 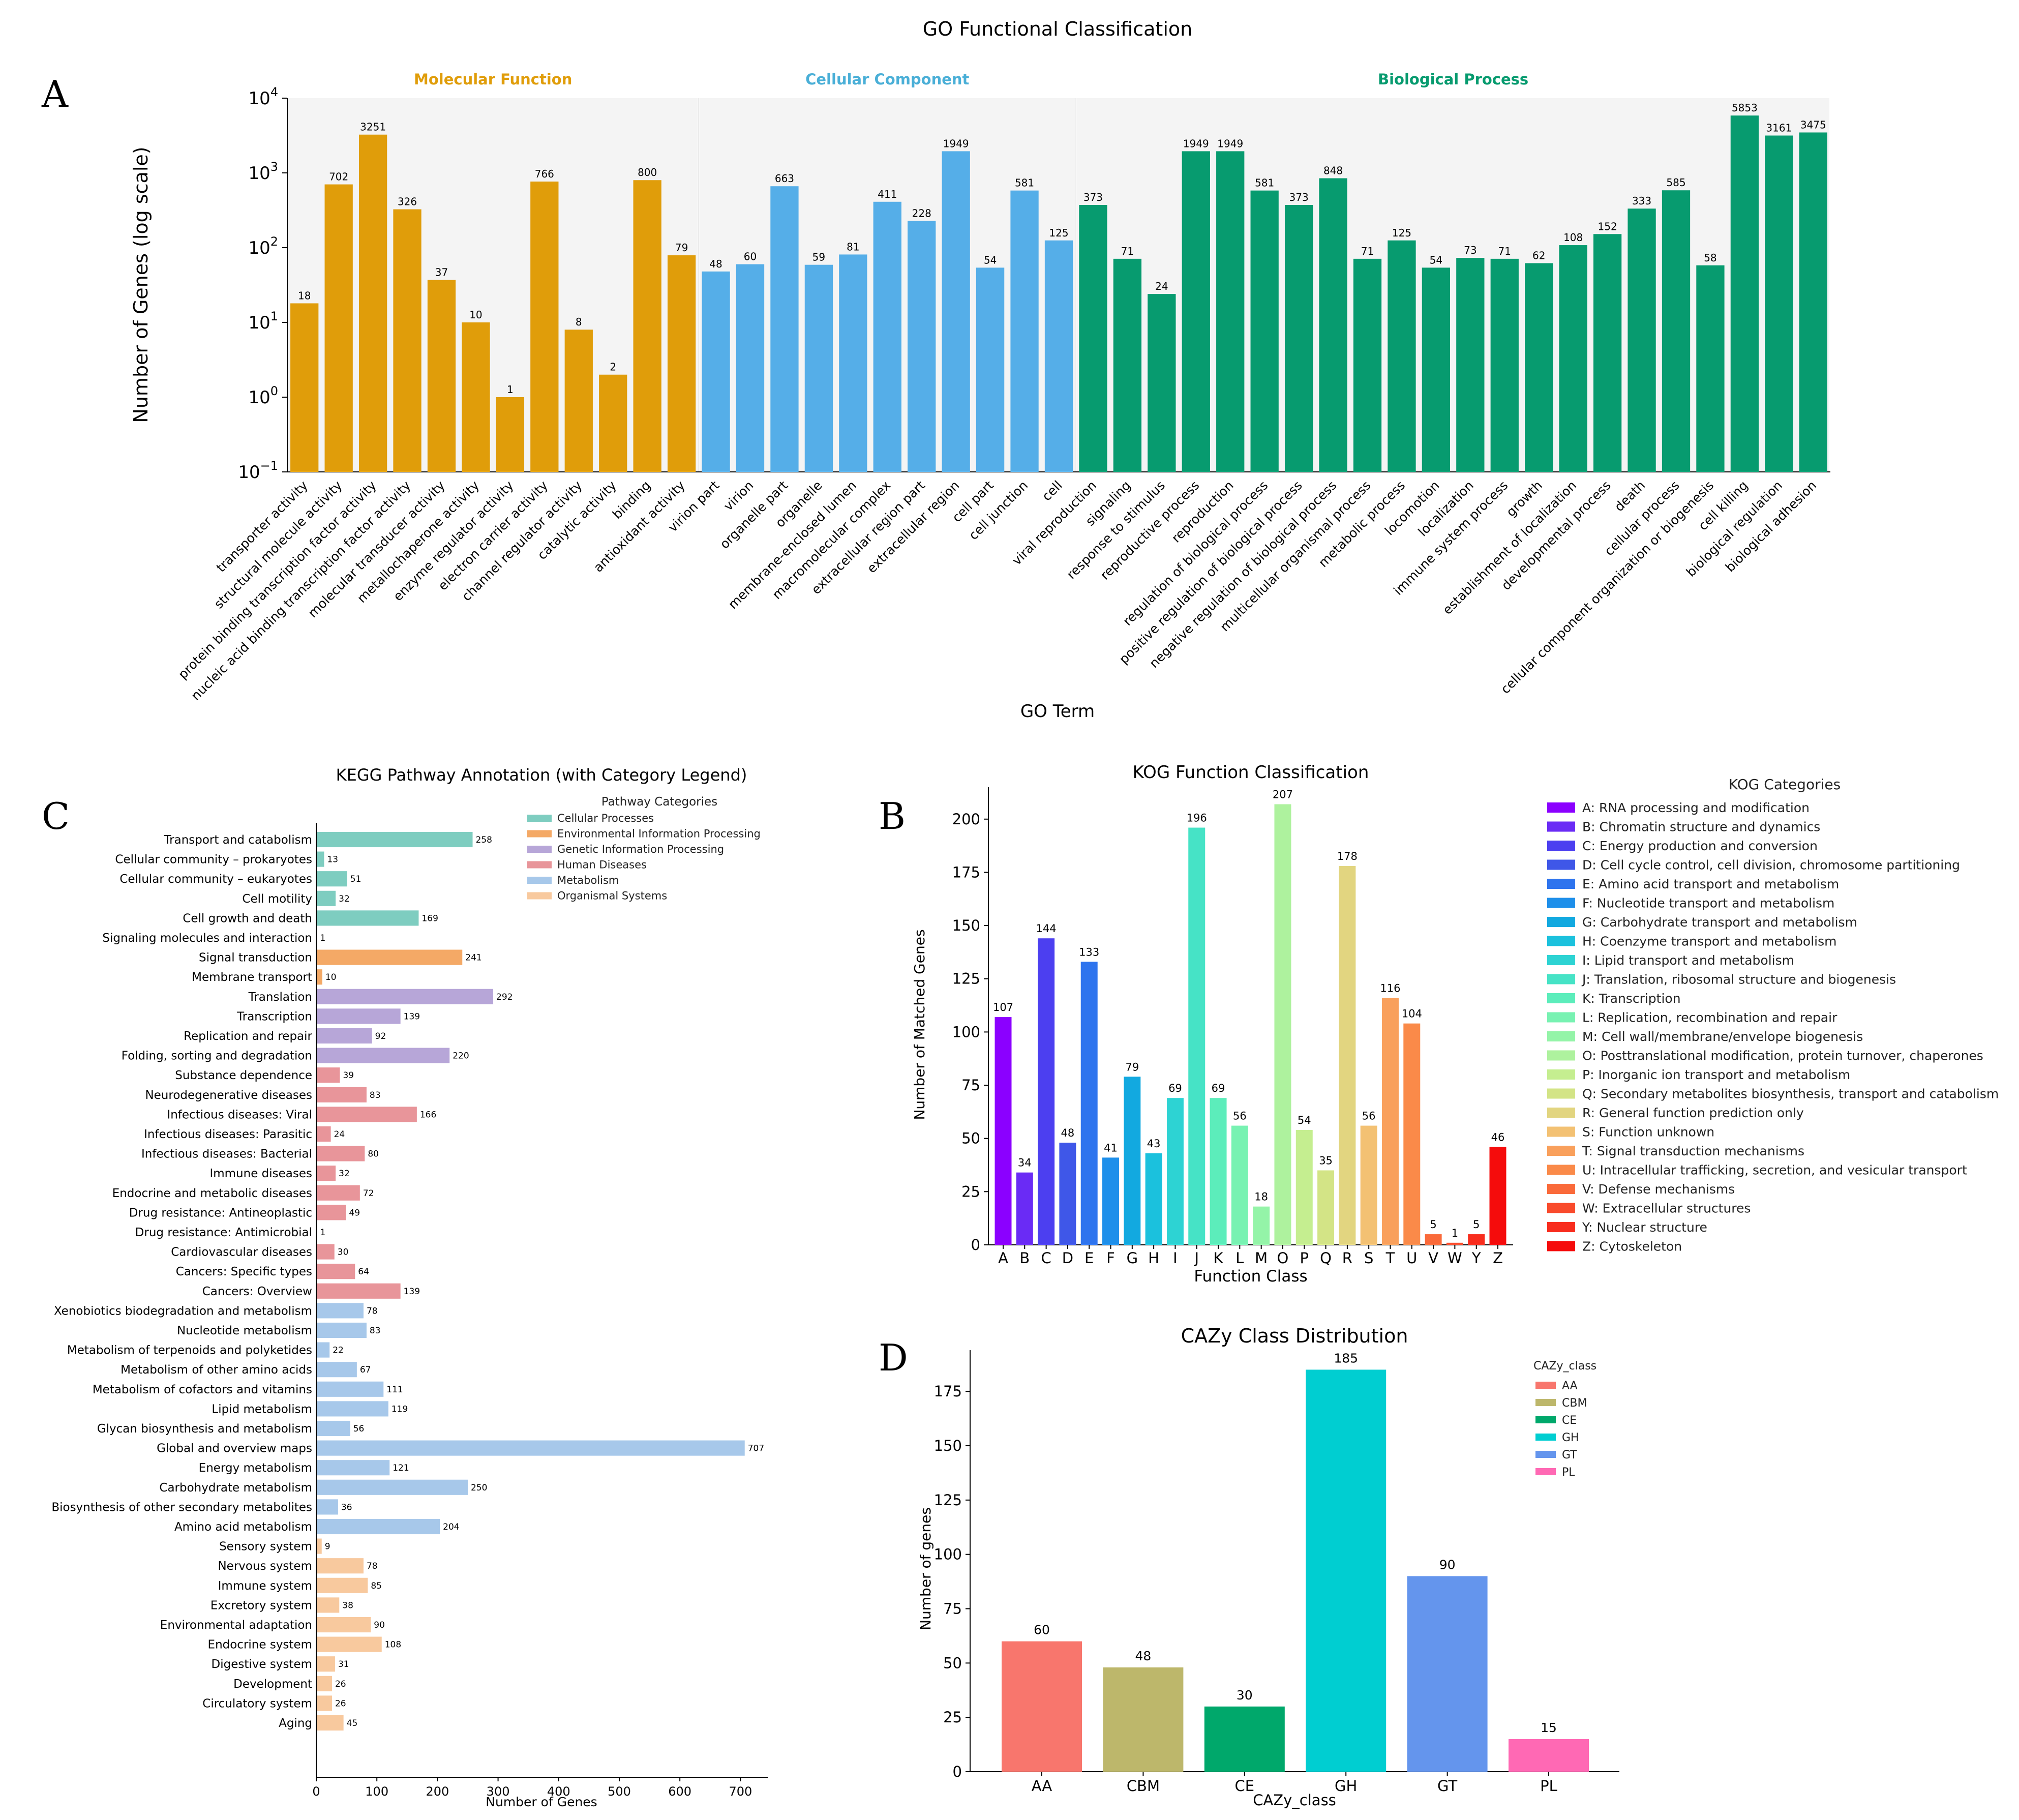 What do you see at coordinates (332, 860) in the screenshot?
I see `kegg-data-label: 13` at bounding box center [332, 860].